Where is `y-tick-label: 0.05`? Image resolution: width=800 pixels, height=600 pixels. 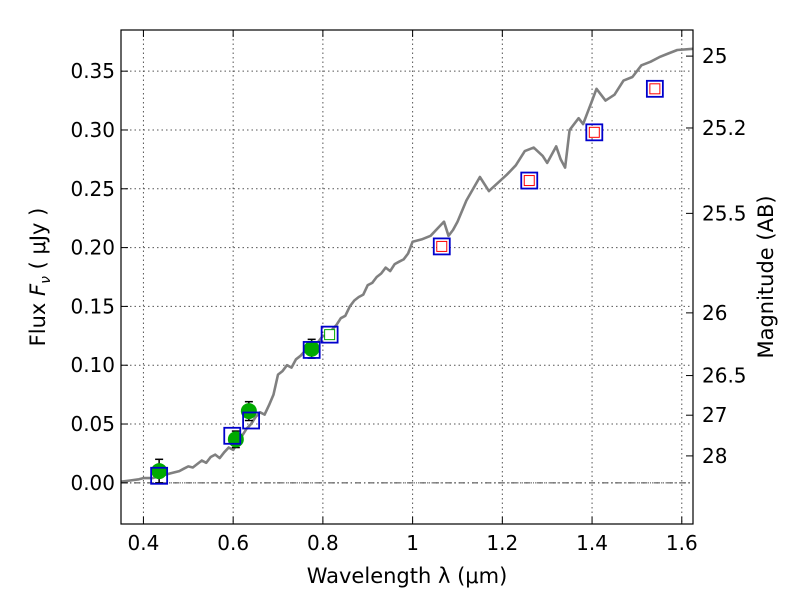 y-tick-label: 0.05 is located at coordinates (92, 424).